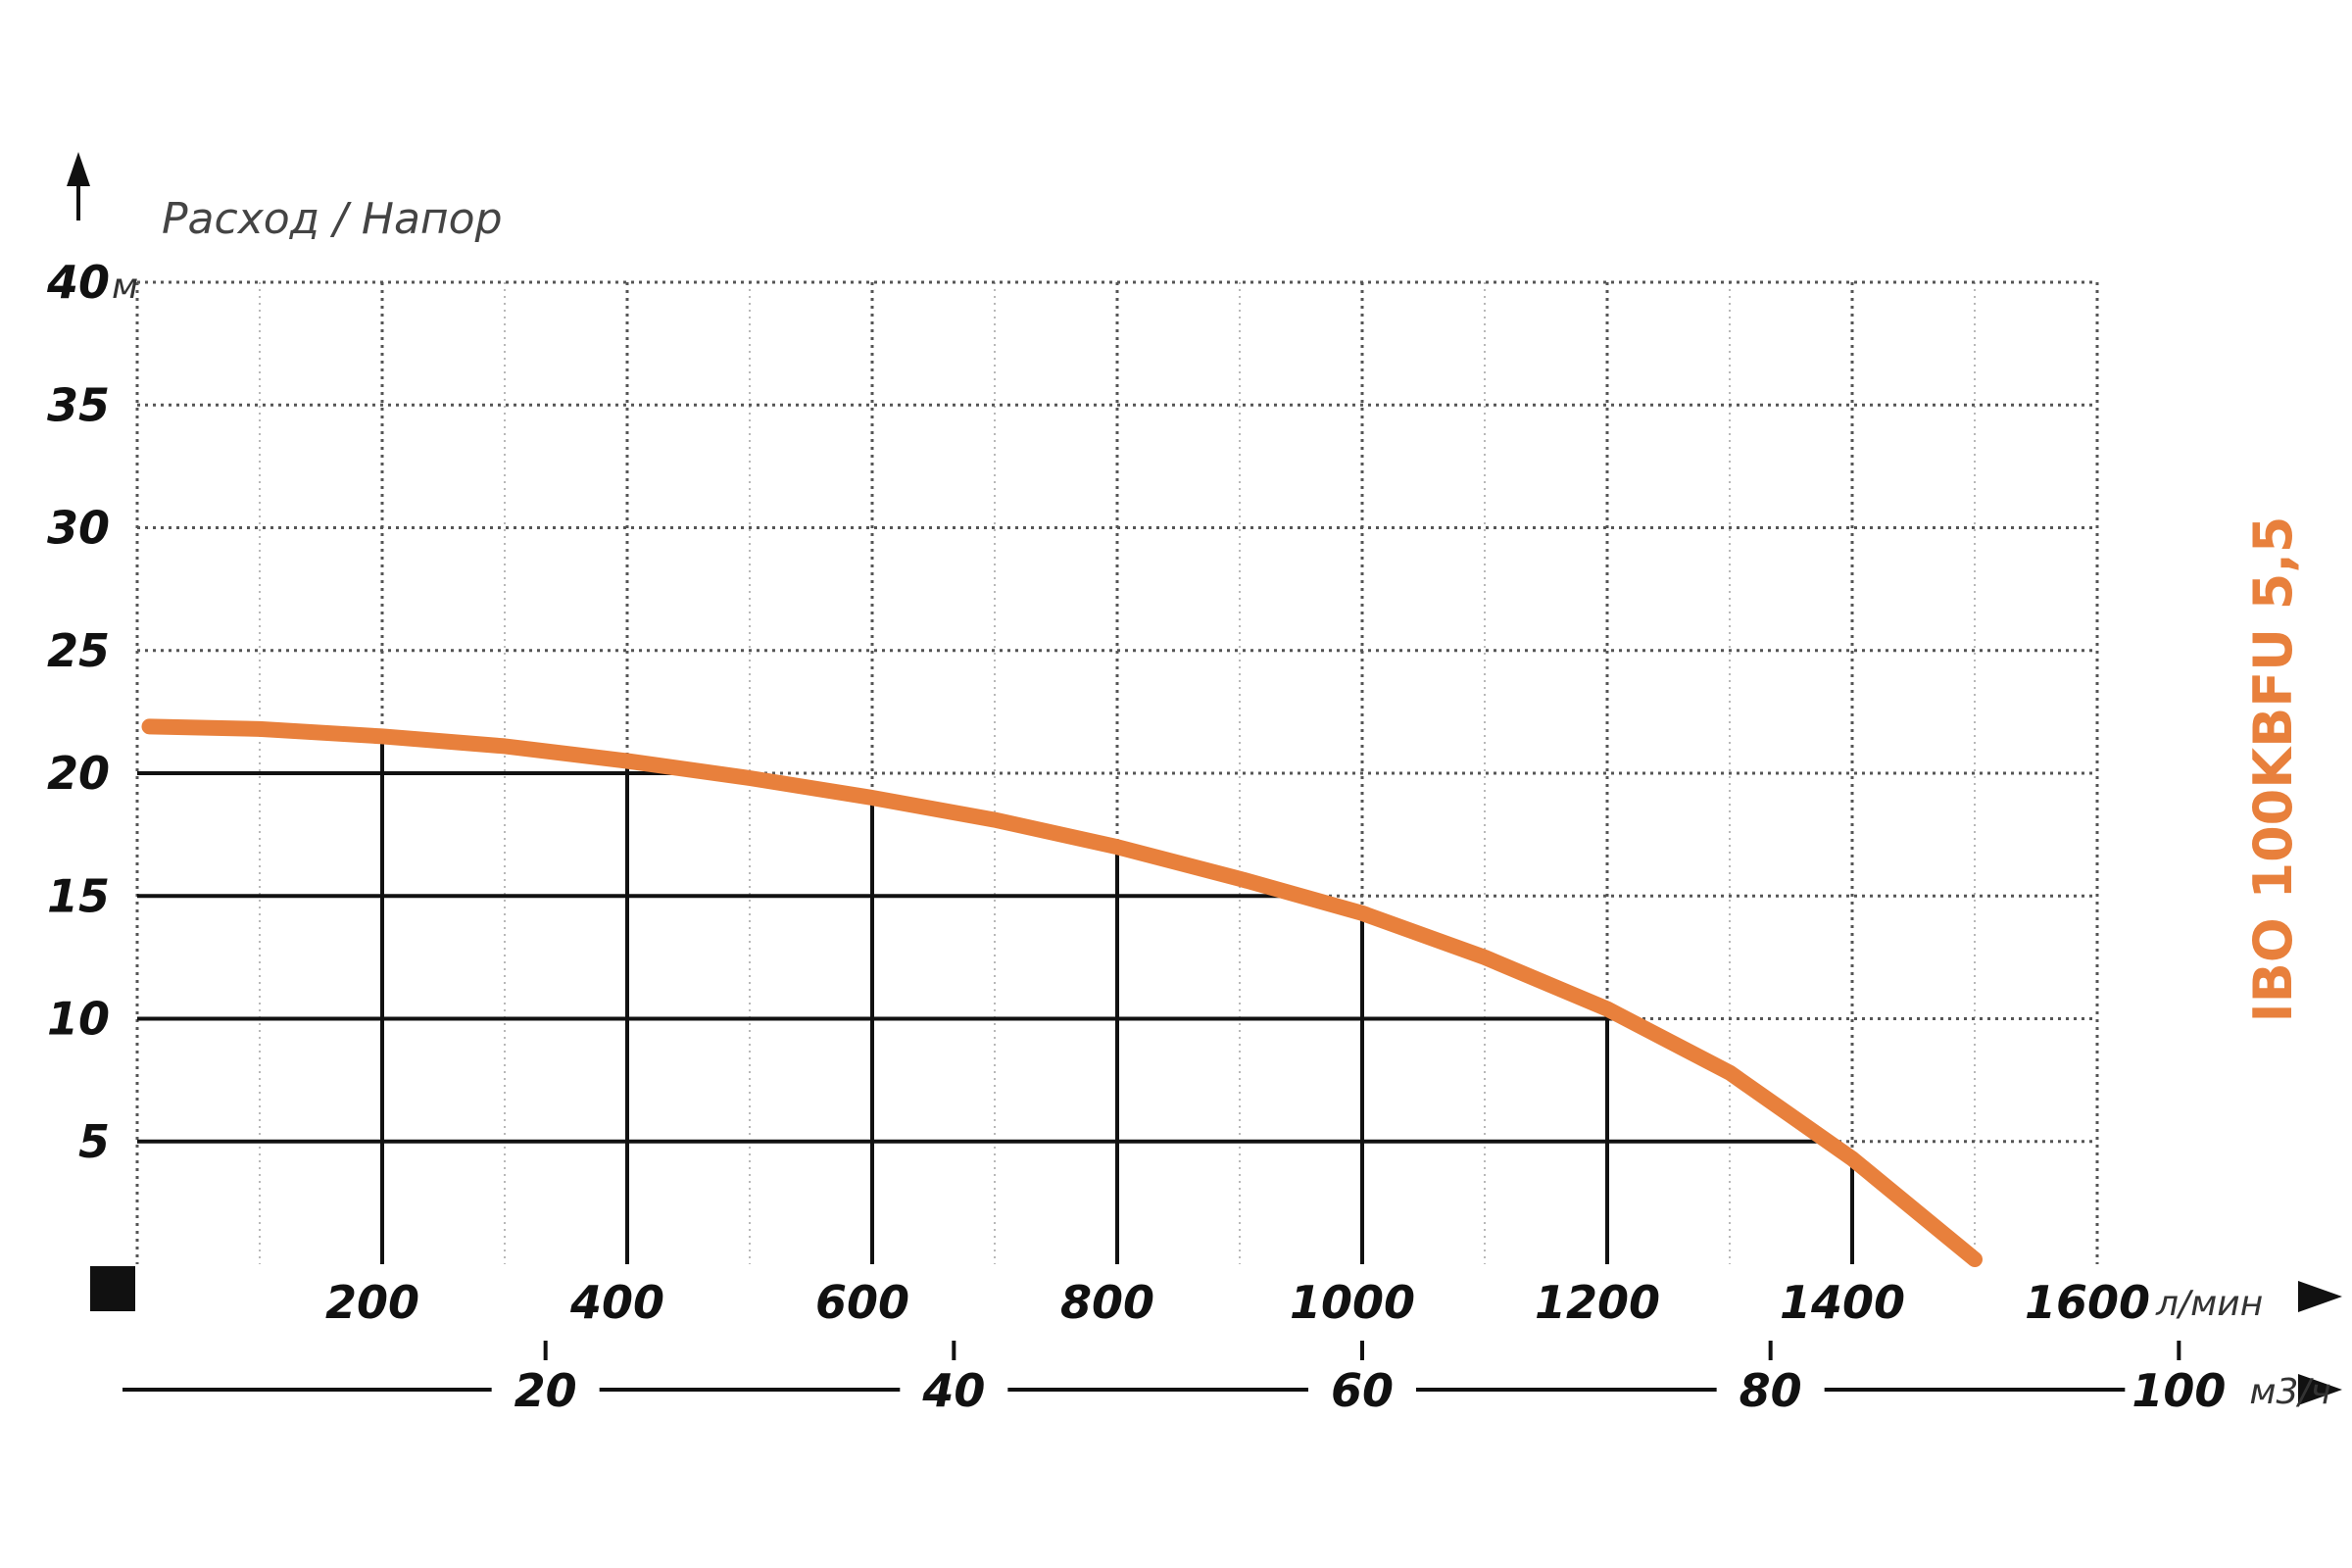 Image resolution: width=2352 pixels, height=1568 pixels. I want to click on x2-tick-label: 40, so click(953, 1390).